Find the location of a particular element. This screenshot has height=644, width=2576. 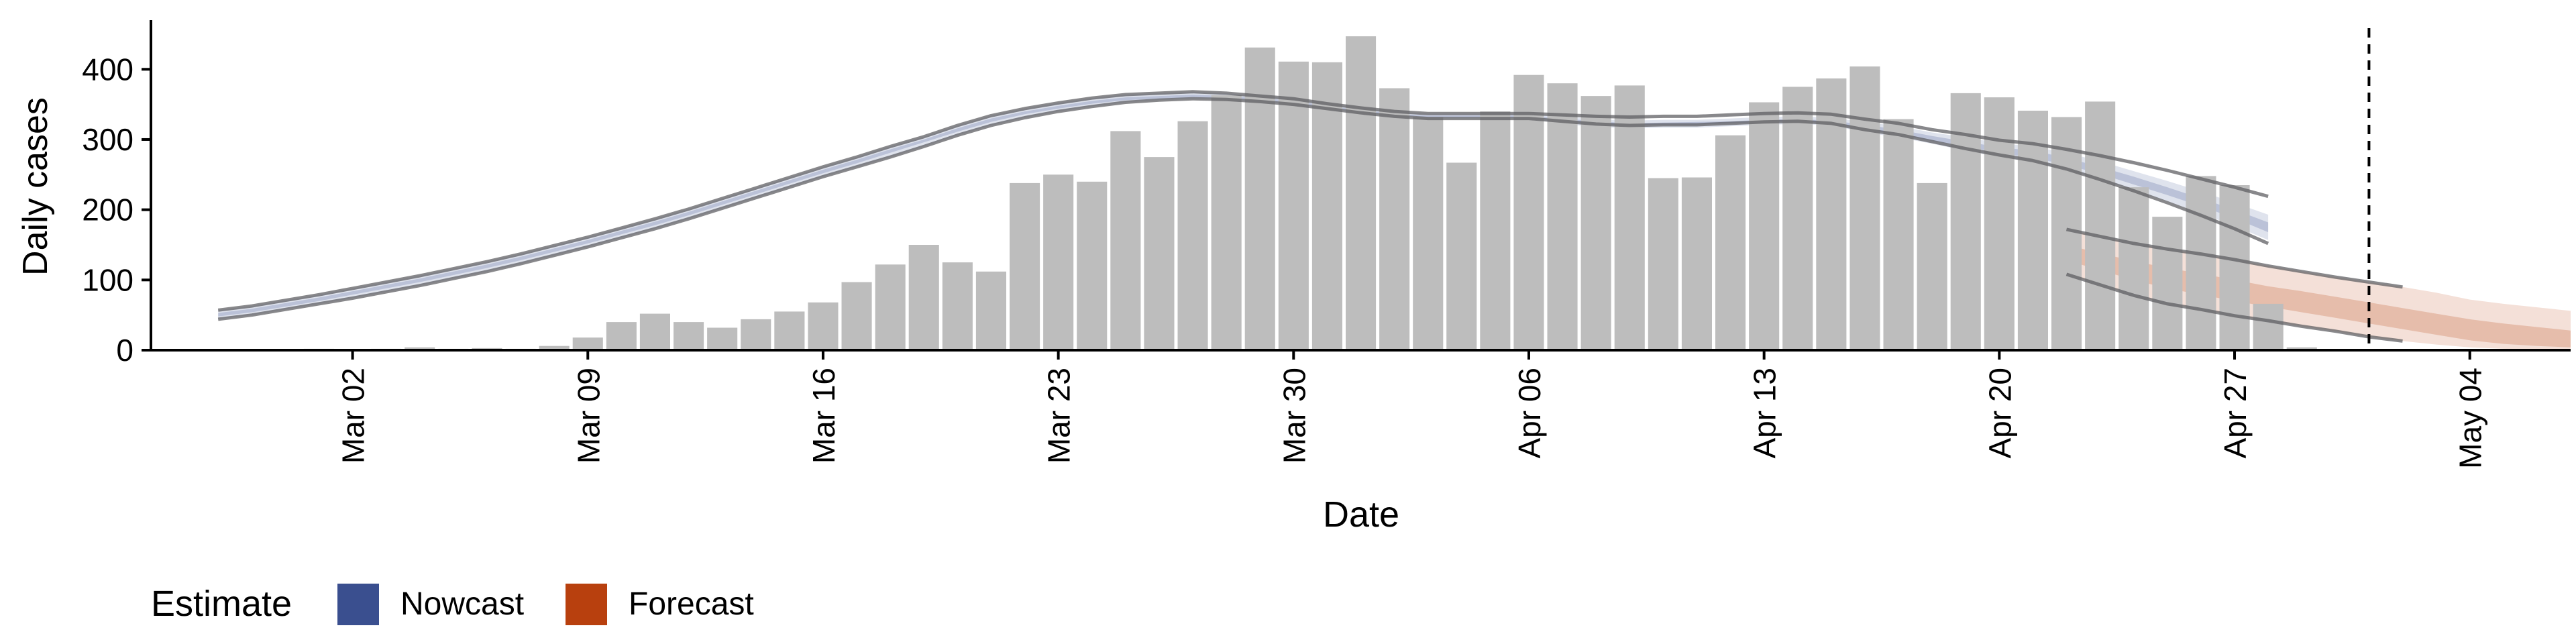

x-tick-label: Mar 30 is located at coordinates (1294, 416).